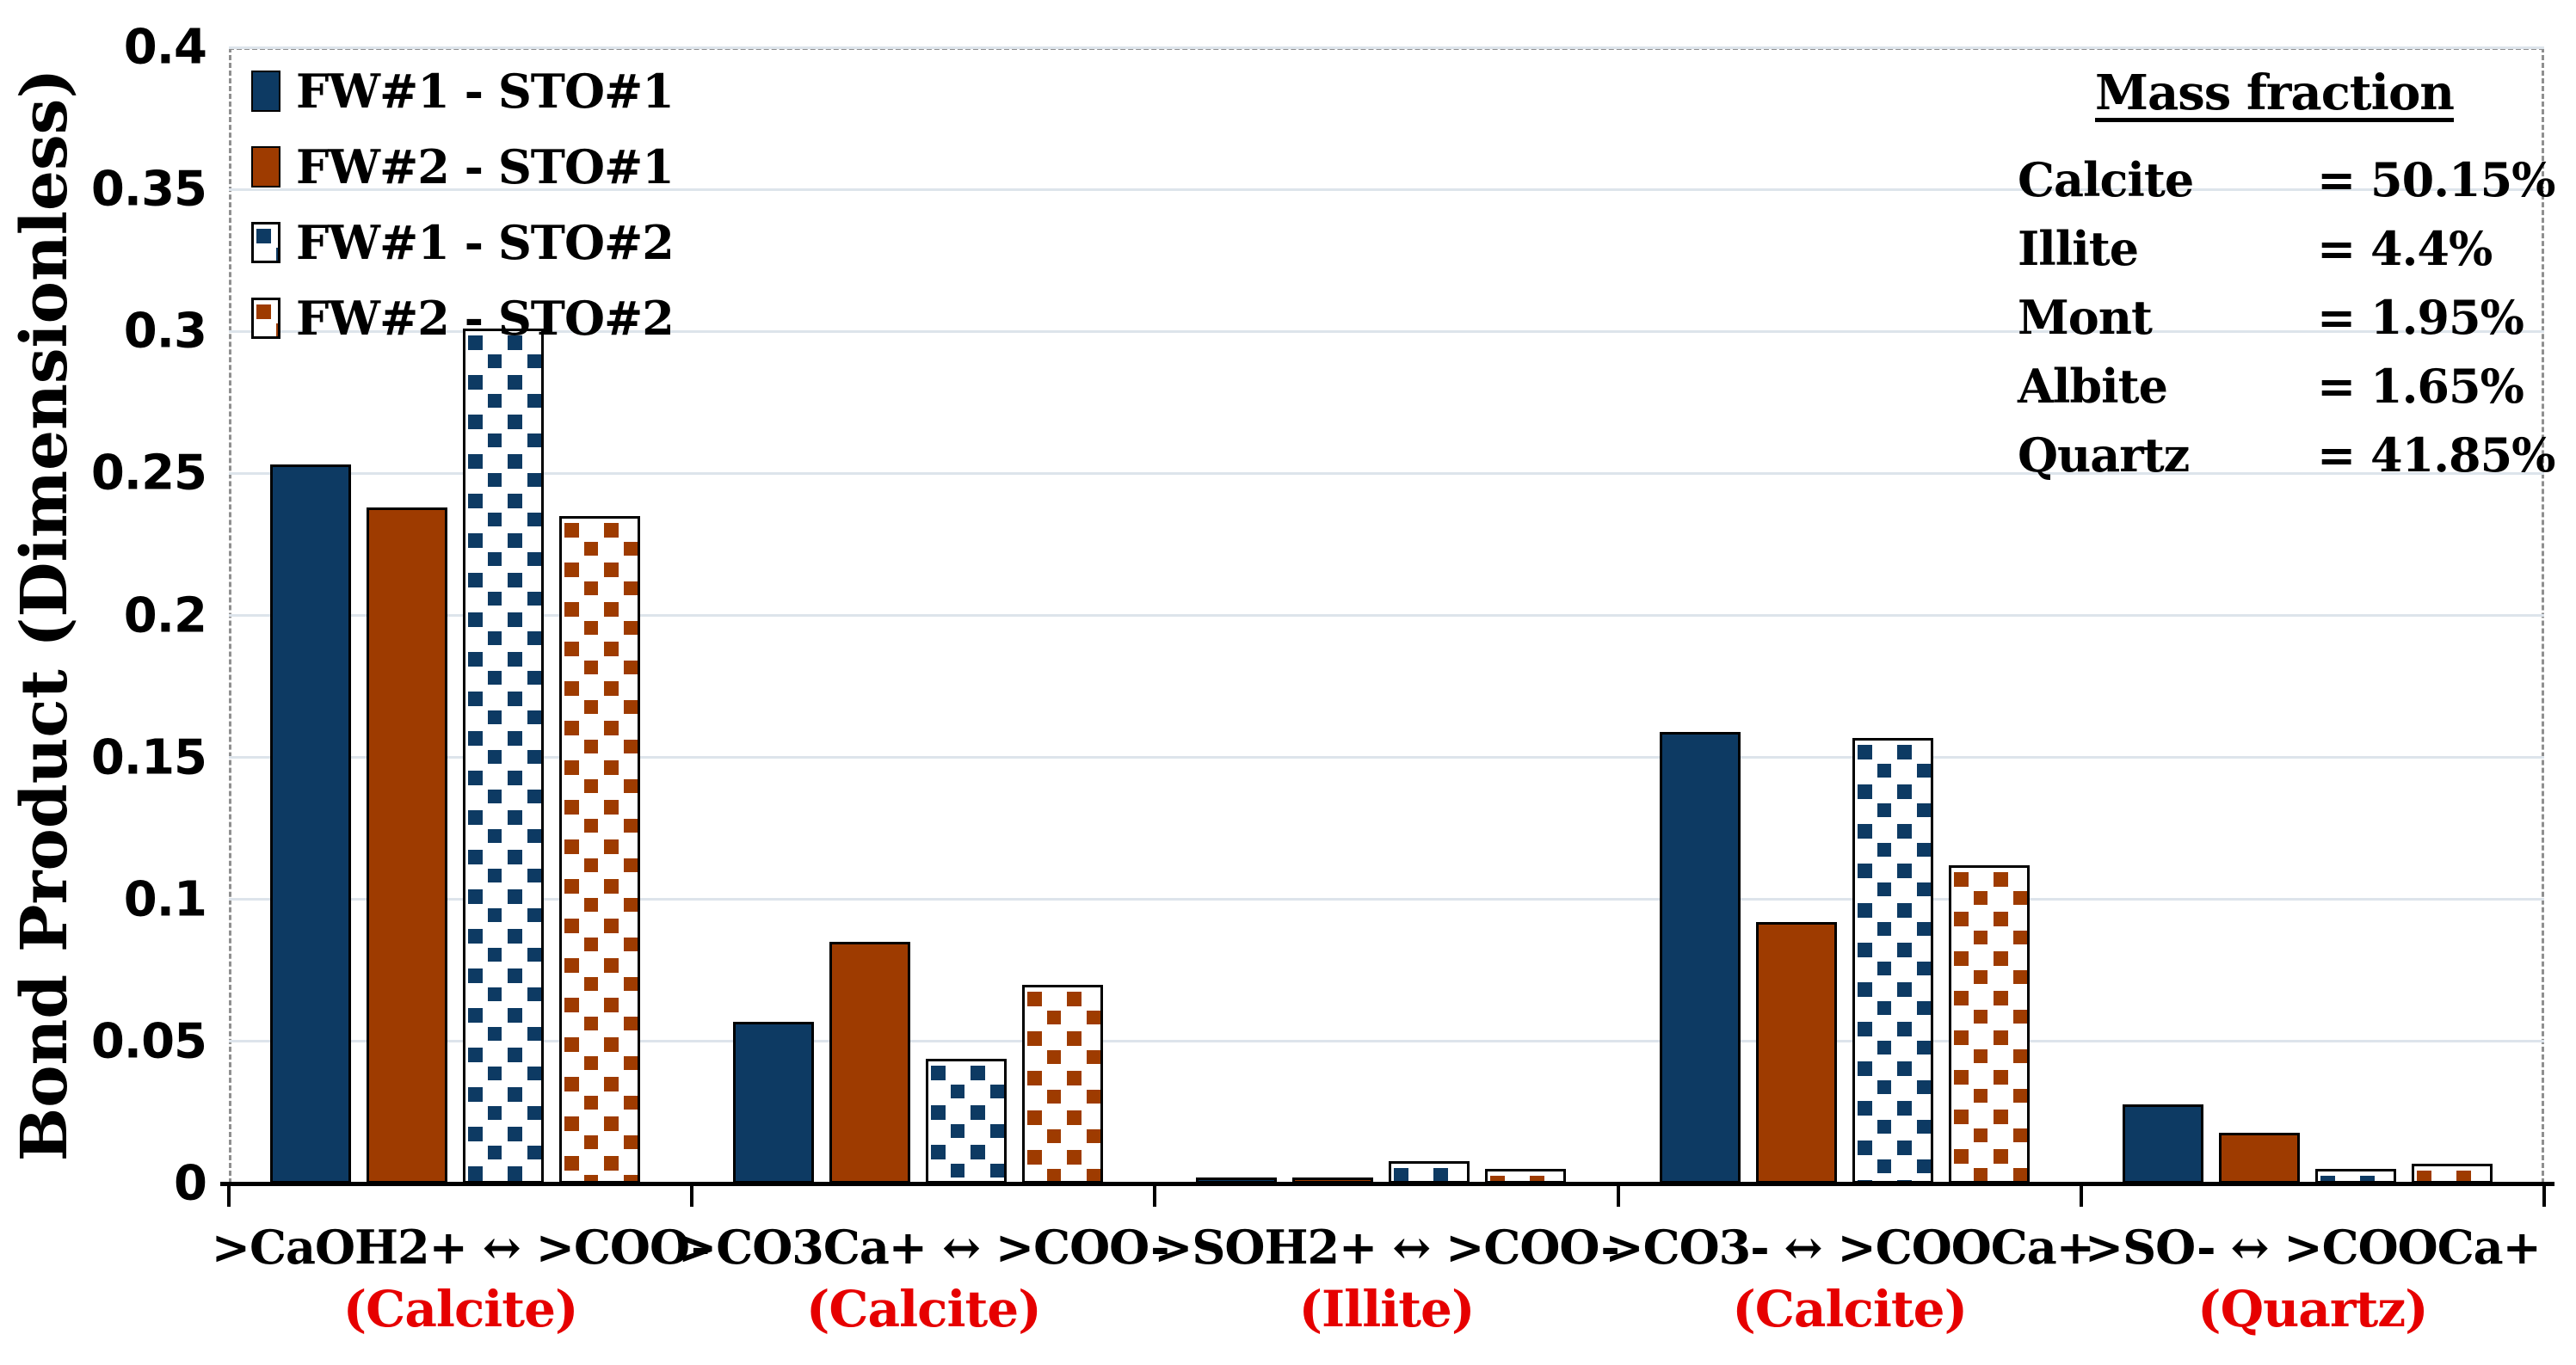 Image resolution: width=2576 pixels, height=1365 pixels. Describe the element at coordinates (2276, 318) in the screenshot. I see `mass-fraction-row: Mont = 1.95%` at that location.